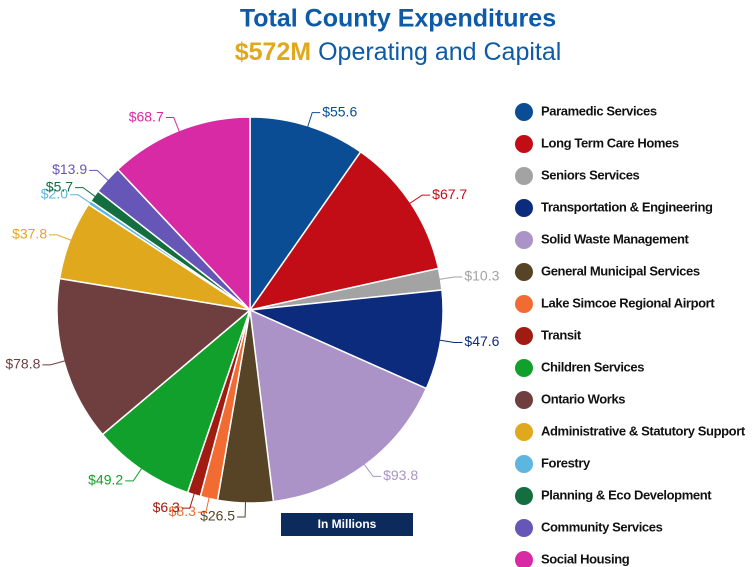  What do you see at coordinates (610, 142) in the screenshot?
I see `legend-label: Long Term Care Homes` at bounding box center [610, 142].